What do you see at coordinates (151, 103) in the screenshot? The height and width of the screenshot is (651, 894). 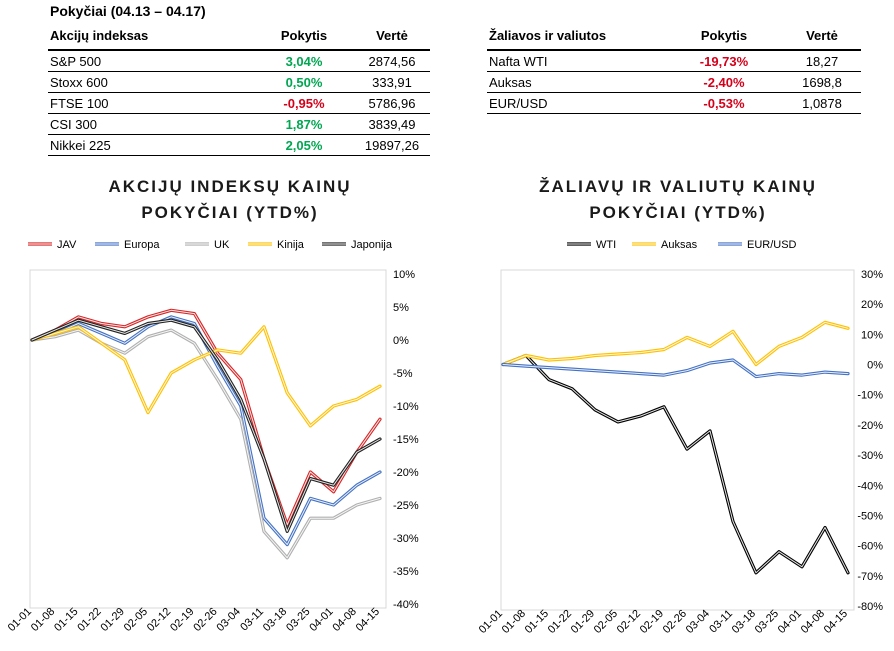 I see `equity-name-cell: FTSE 100` at bounding box center [151, 103].